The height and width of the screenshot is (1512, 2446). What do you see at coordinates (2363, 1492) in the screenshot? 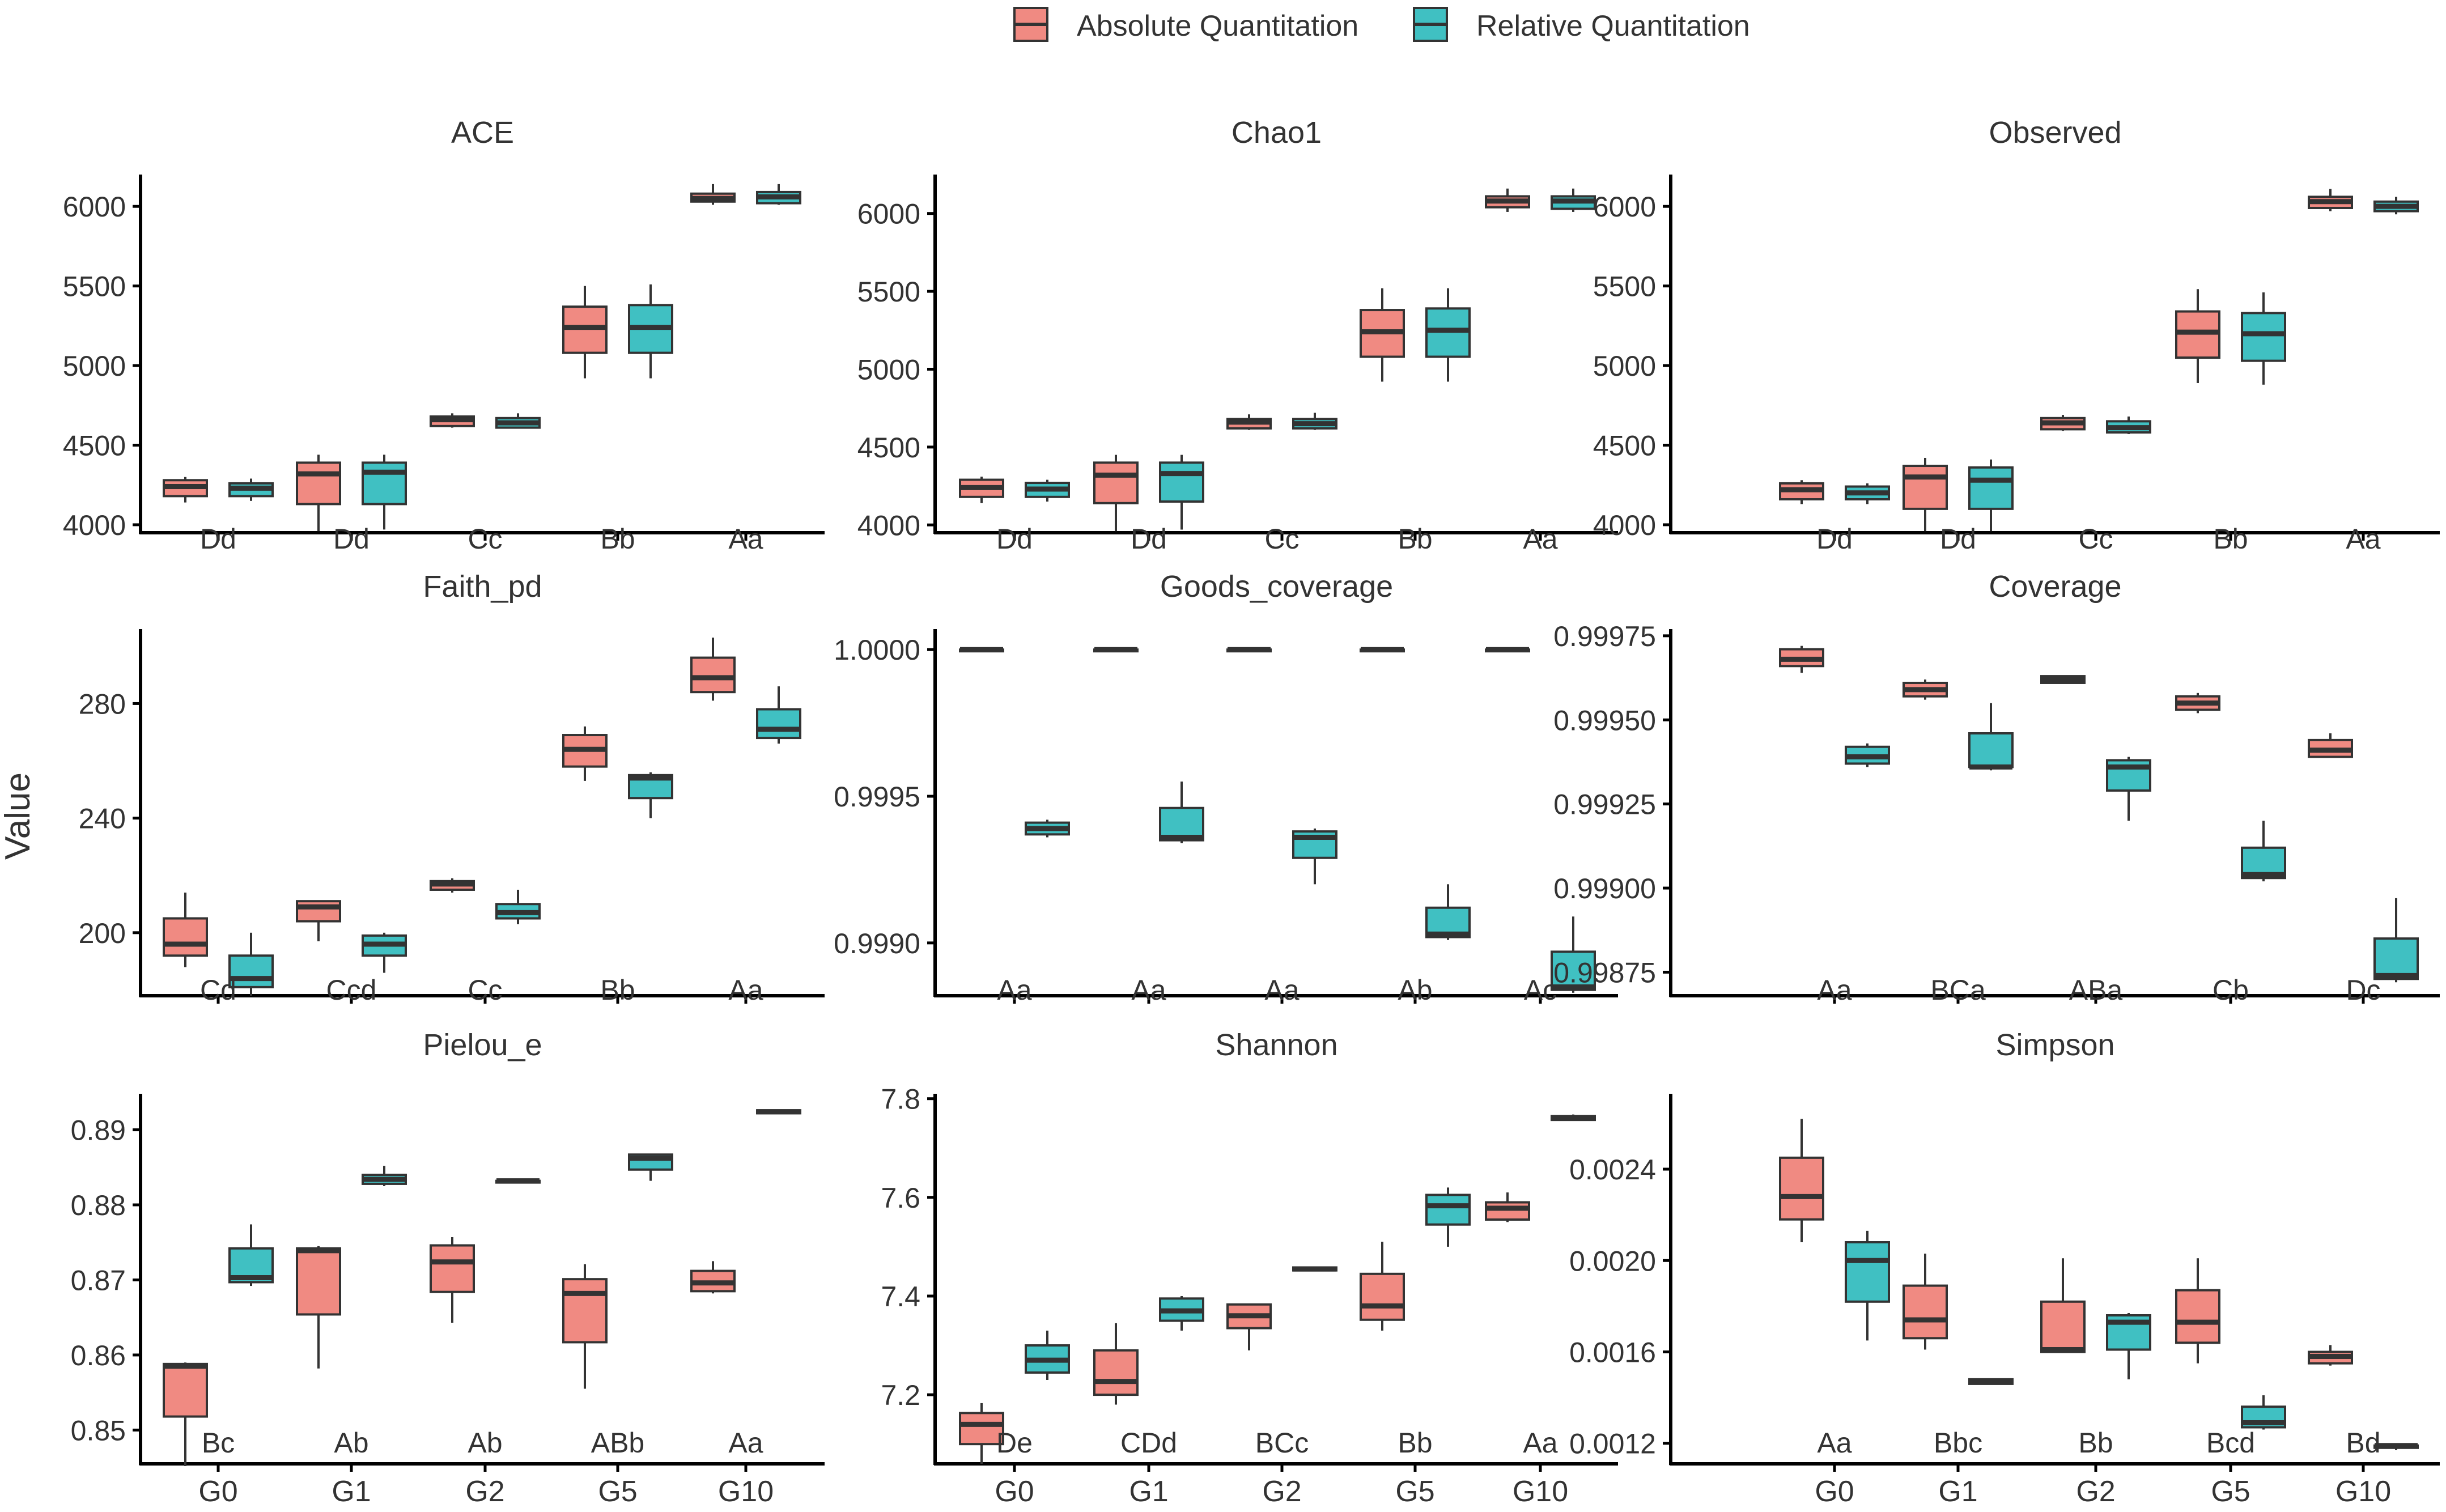
I see `x-tick-label: G10` at bounding box center [2363, 1492].